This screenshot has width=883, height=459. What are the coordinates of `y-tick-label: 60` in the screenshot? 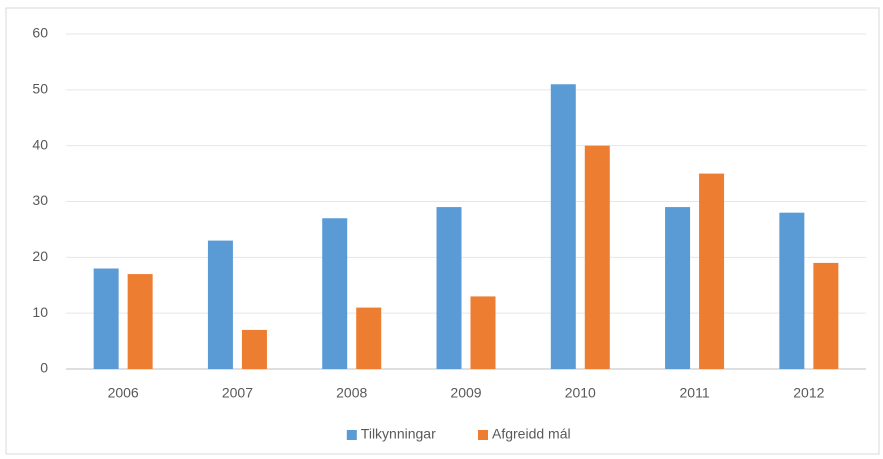 It's located at (40, 33).